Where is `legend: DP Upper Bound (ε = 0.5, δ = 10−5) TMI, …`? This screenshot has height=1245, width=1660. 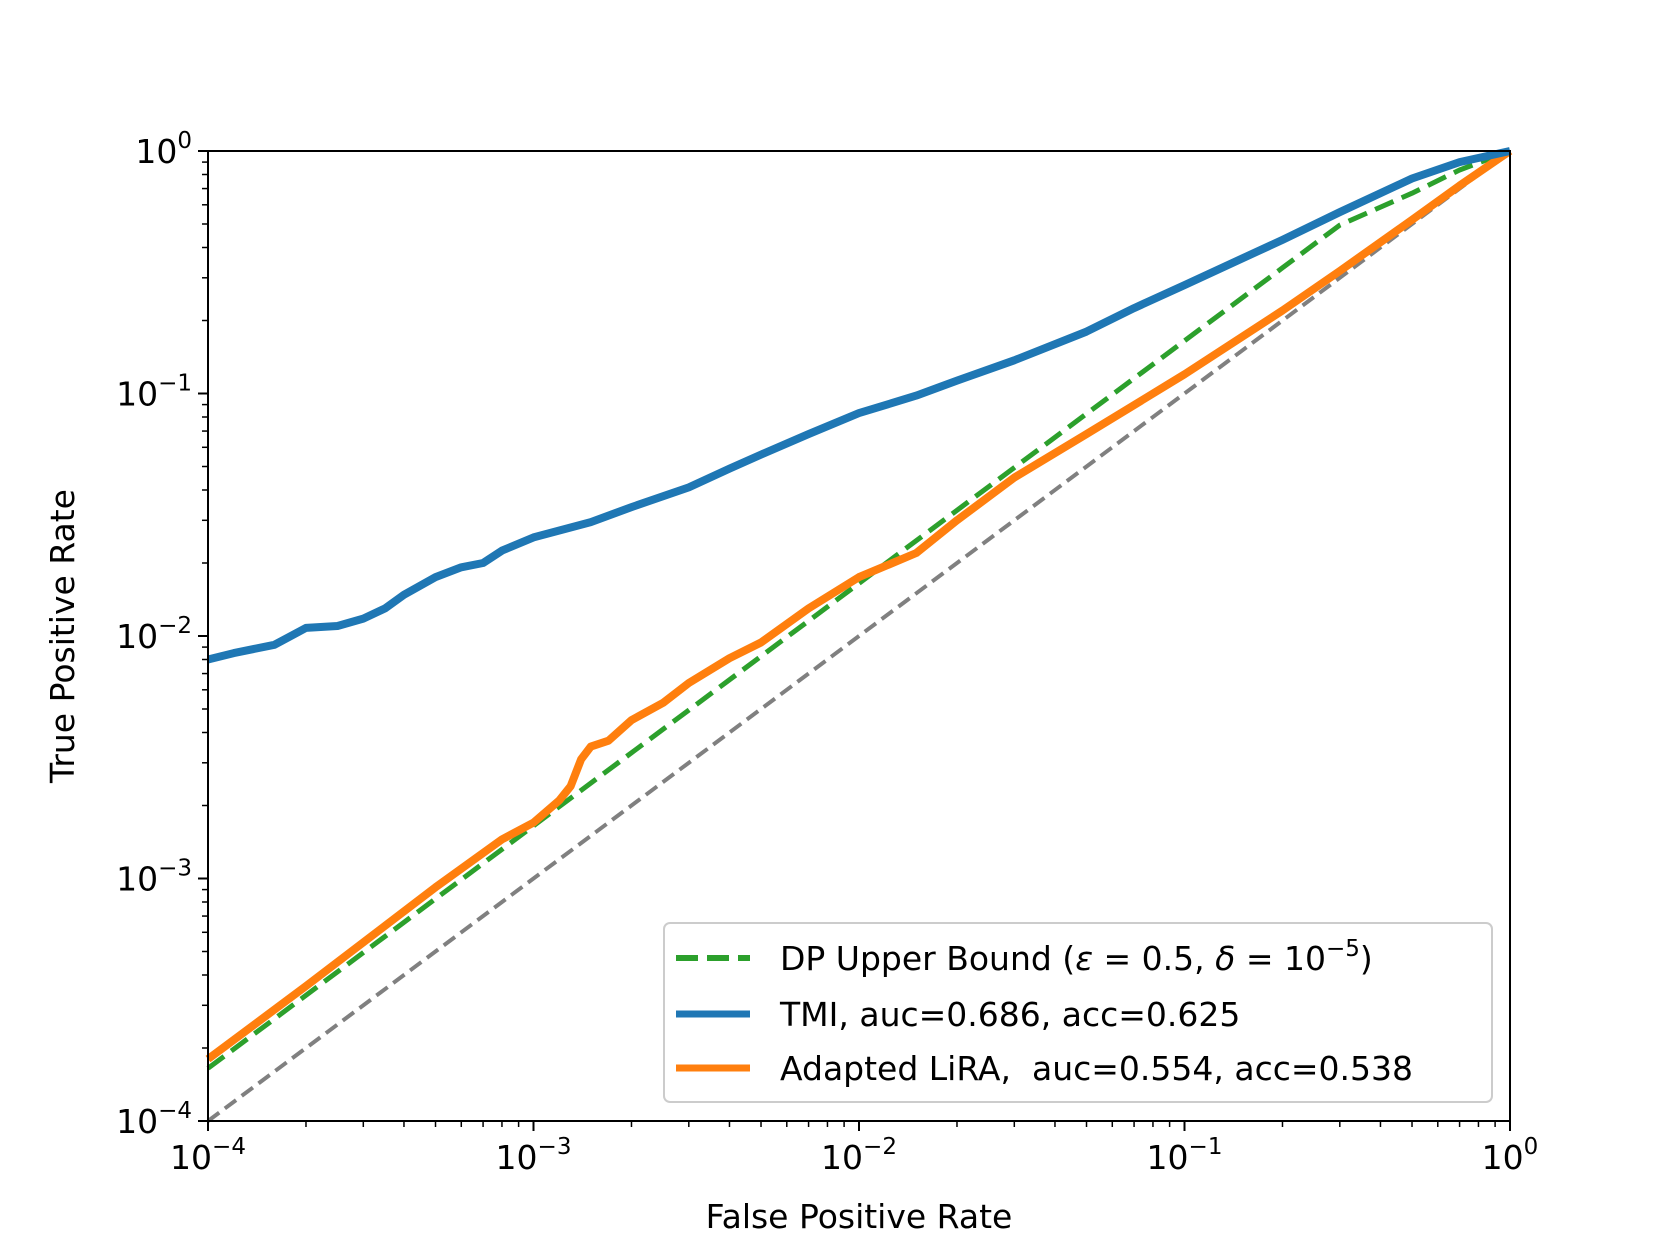
legend: DP Upper Bound (ε = 0.5, δ = 10−5) TMI, … is located at coordinates (1078, 1012).